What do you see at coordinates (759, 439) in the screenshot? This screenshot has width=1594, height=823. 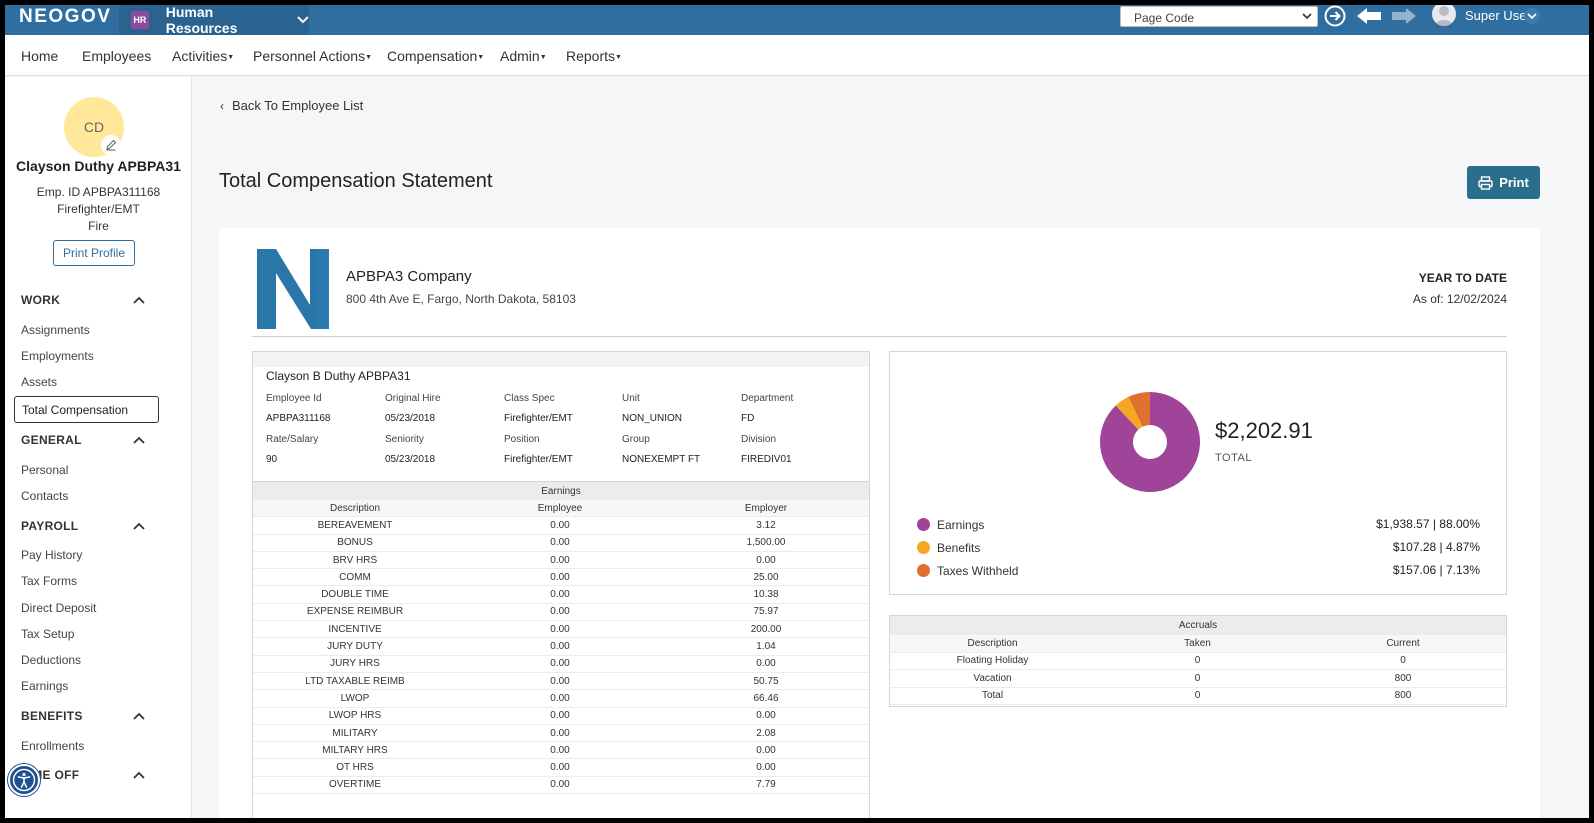 I see `field-label-division: Division` at bounding box center [759, 439].